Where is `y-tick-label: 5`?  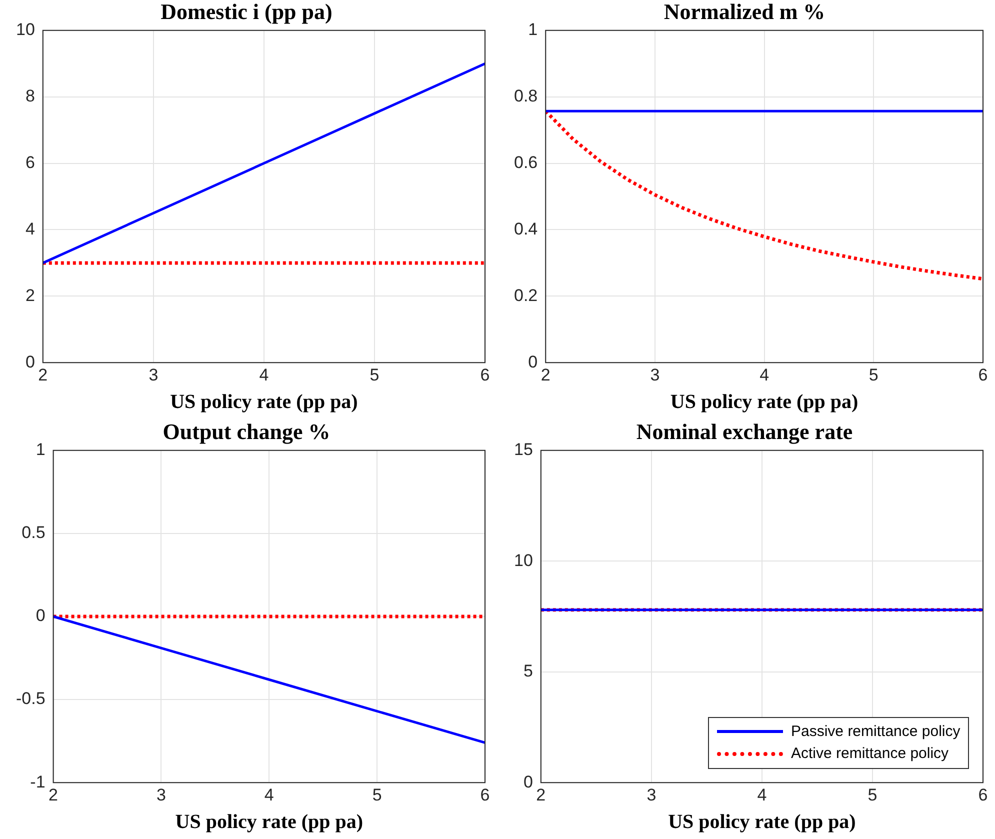
y-tick-label: 5 is located at coordinates (528, 671).